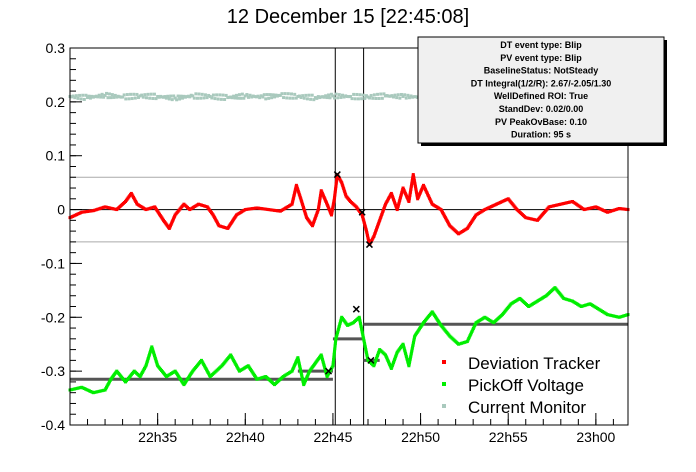  I want to click on y-tick-label: 0.2, so click(56, 102).